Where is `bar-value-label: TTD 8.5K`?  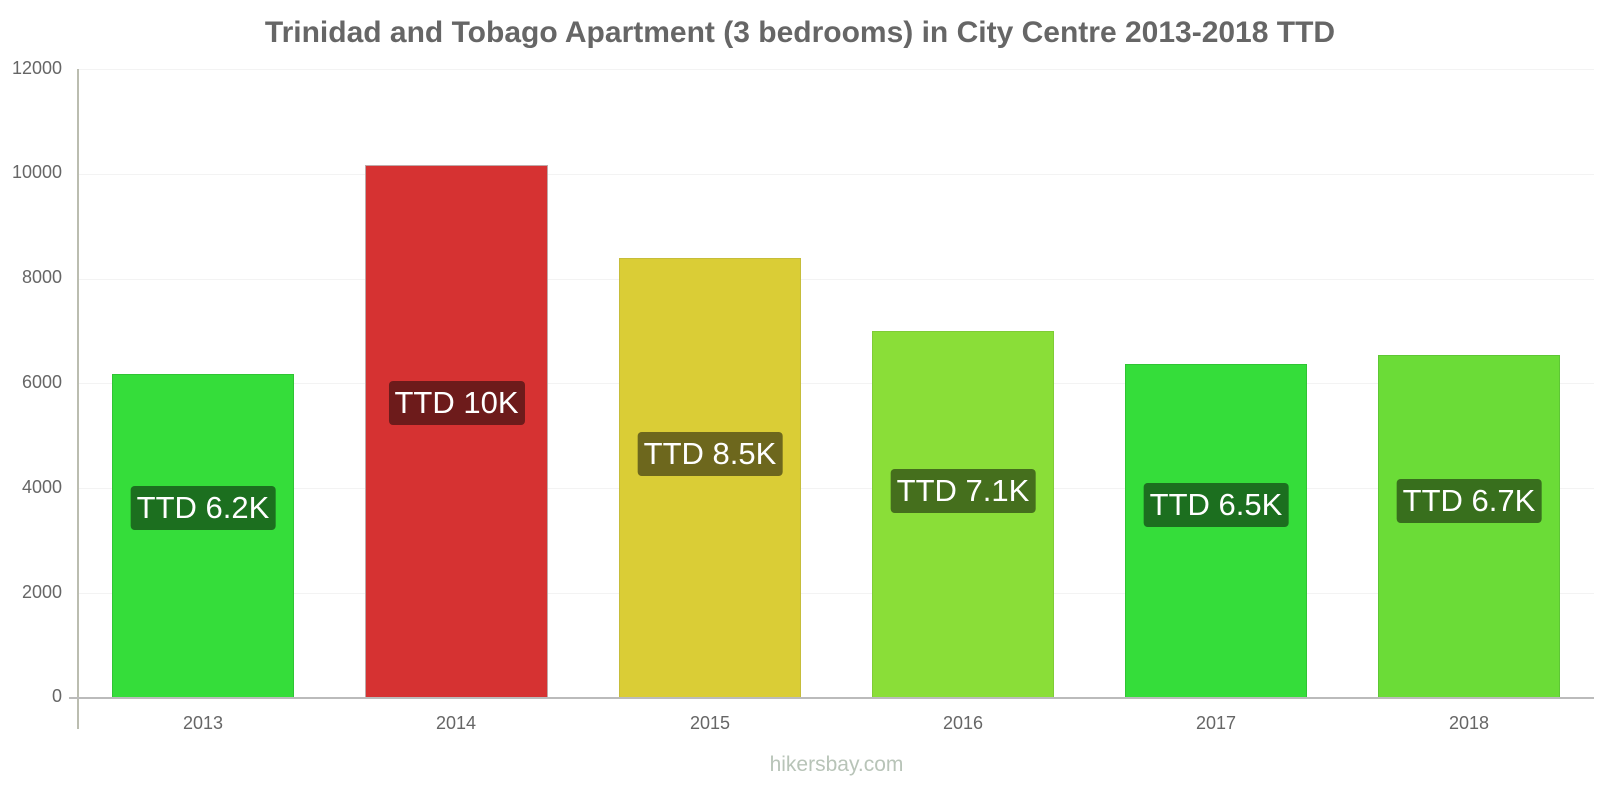
bar-value-label: TTD 8.5K is located at coordinates (710, 454).